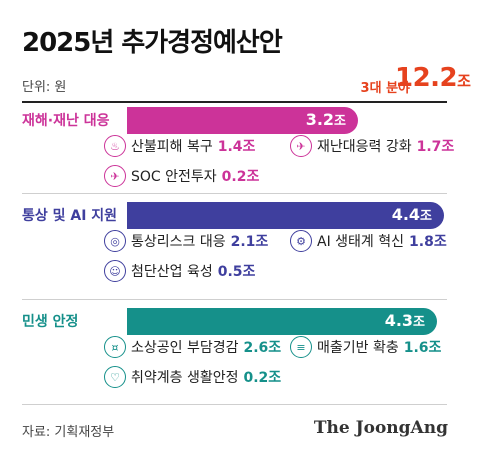 The image size is (480, 457). Describe the element at coordinates (301, 241) in the screenshot. I see `ai-icon: ⚙` at that location.